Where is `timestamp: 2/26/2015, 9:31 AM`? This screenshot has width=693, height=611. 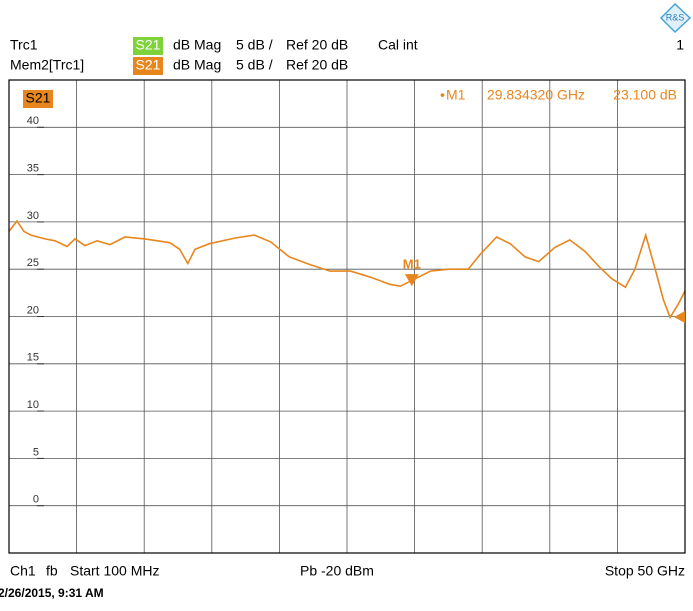 timestamp: 2/26/2015, 9:31 AM is located at coordinates (52, 593).